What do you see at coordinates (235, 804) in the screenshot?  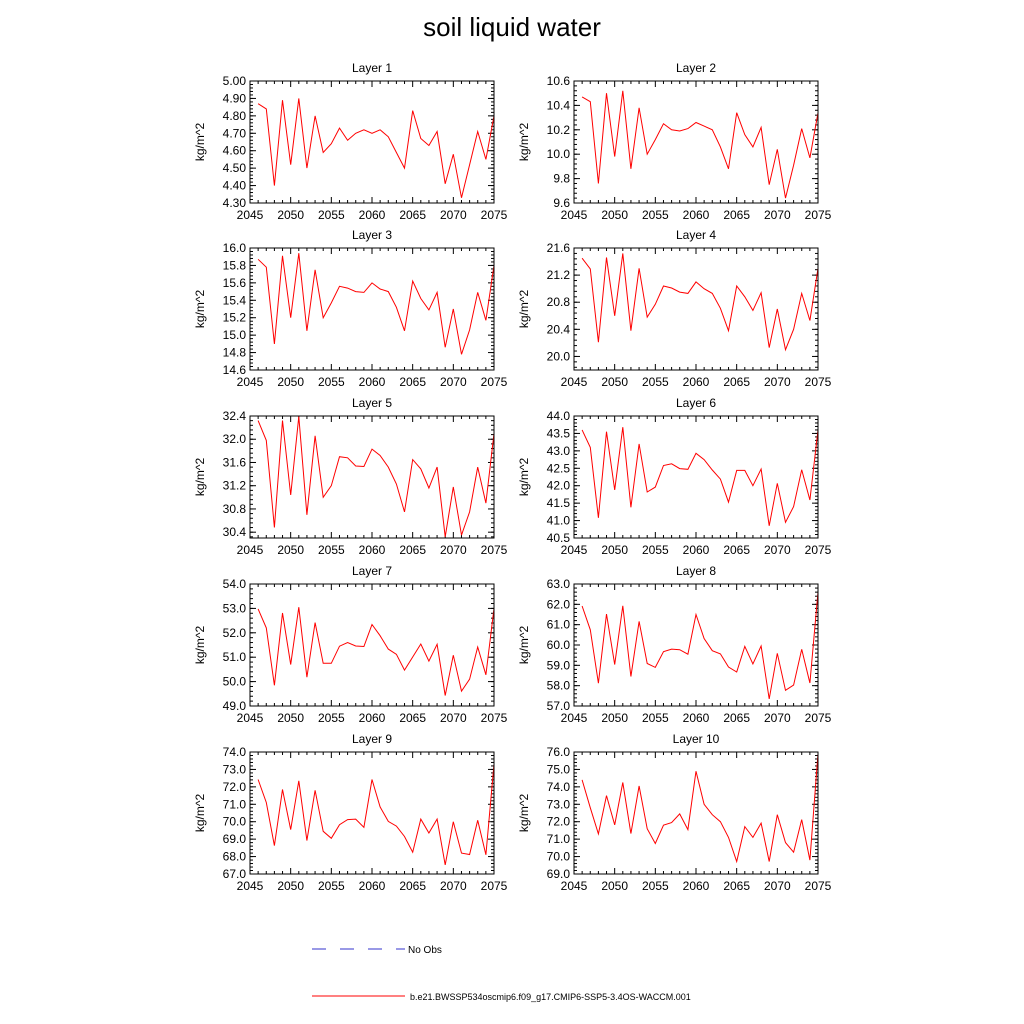 I see `y-tick-label: 71.0` at bounding box center [235, 804].